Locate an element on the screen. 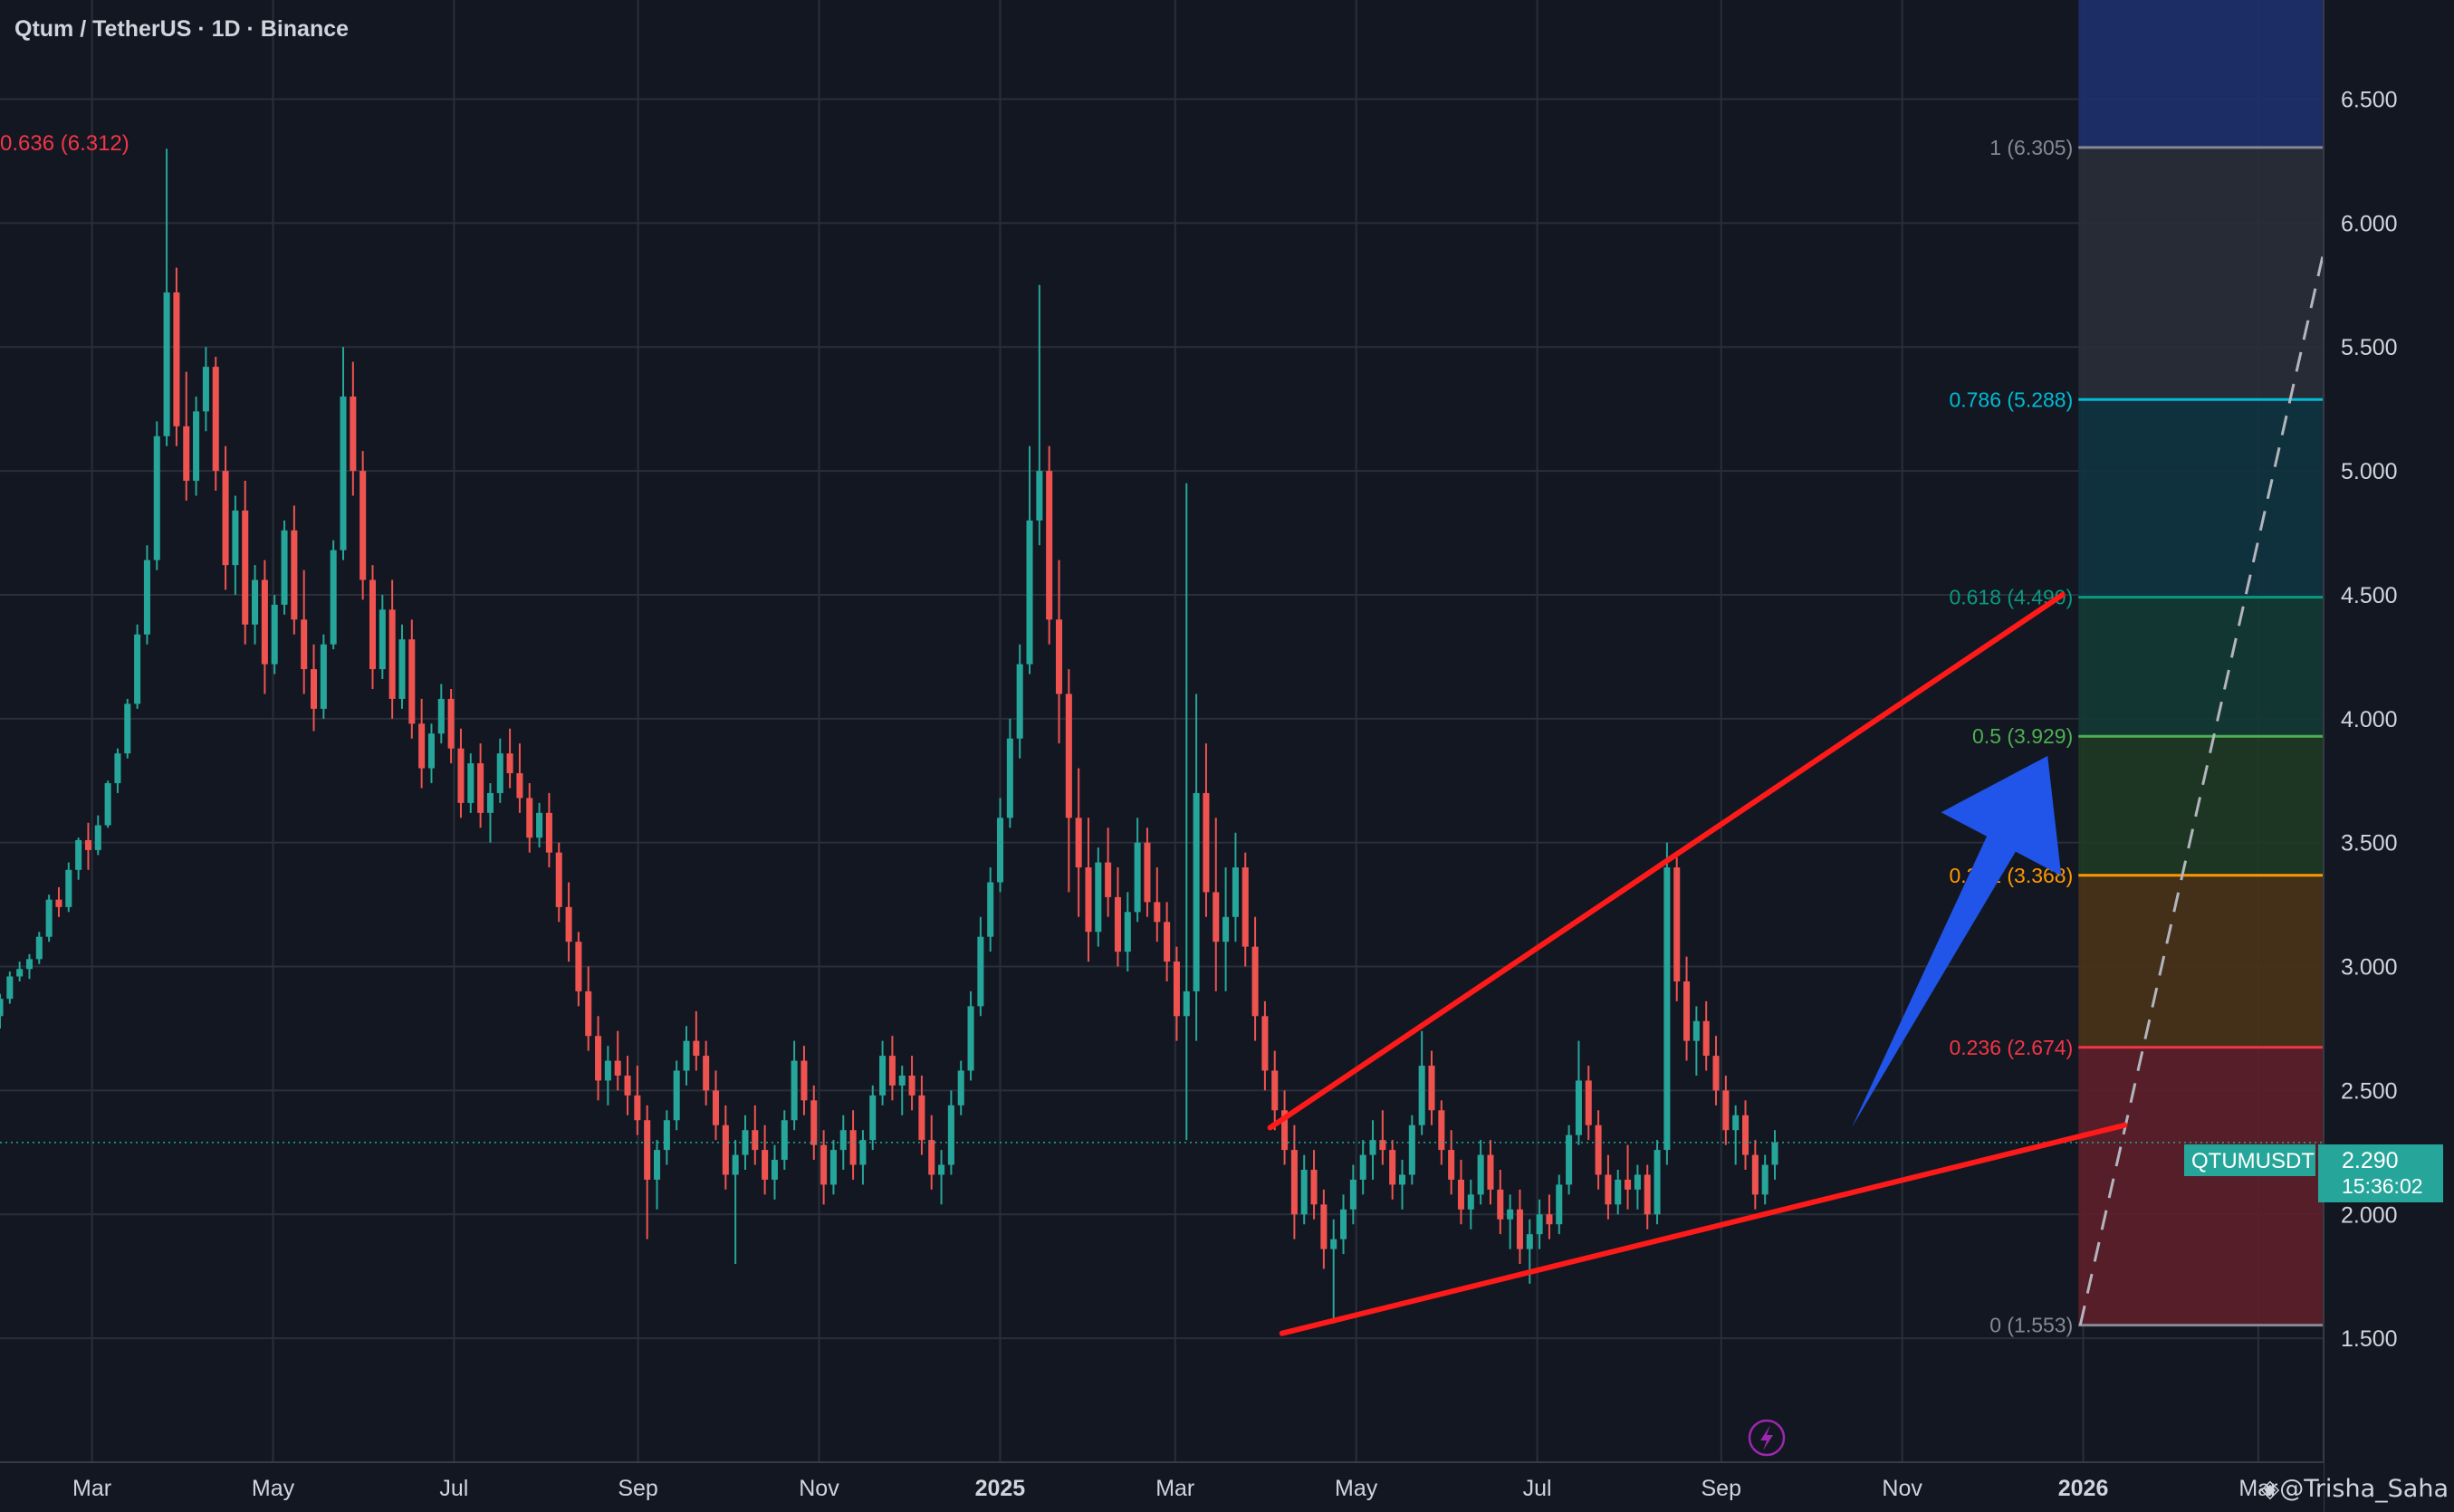 This screenshot has height=1512, width=2454. trendline-lower is located at coordinates (1703, 1229).